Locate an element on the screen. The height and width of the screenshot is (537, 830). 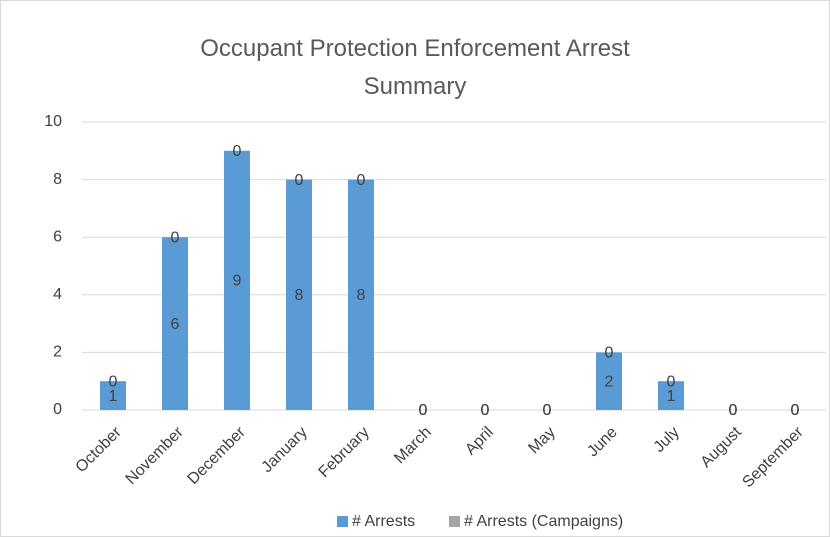
x-tick-label: February is located at coordinates (344, 452).